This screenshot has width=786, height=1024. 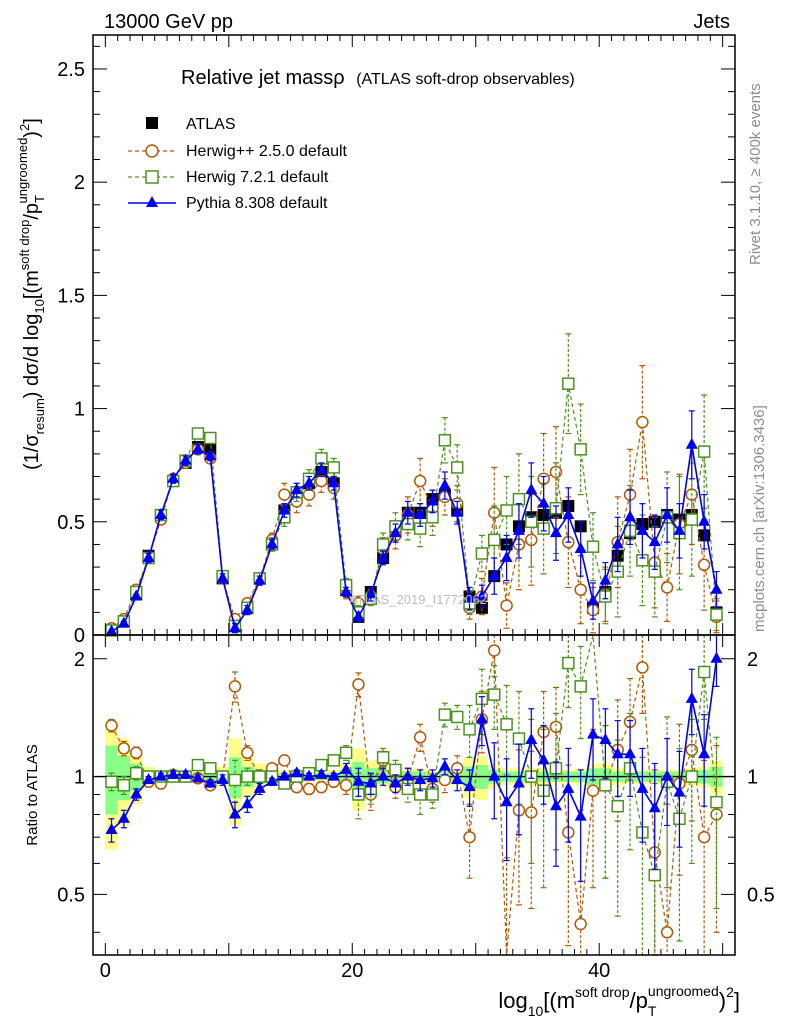 What do you see at coordinates (32, 452) in the screenshot?
I see `ylabel-part-a: (1/σ` at bounding box center [32, 452].